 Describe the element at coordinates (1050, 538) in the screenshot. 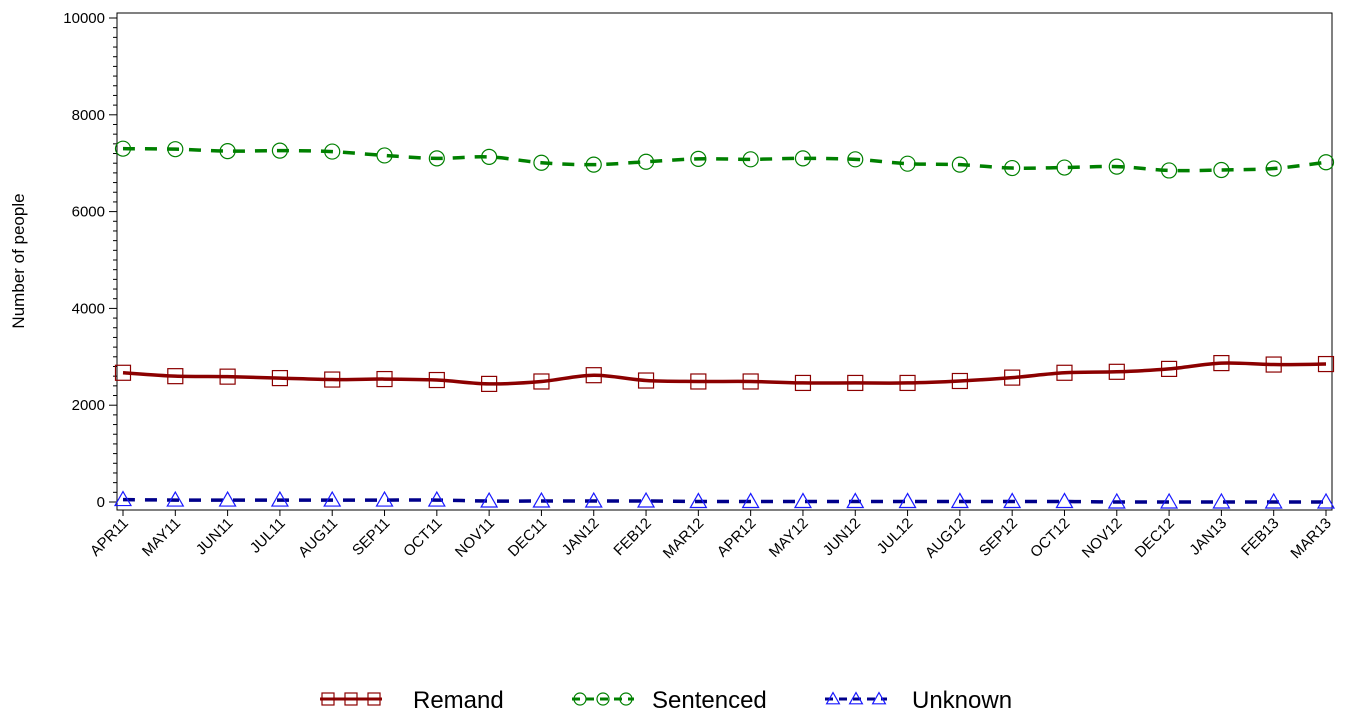

I see `x-tick-label: OCT12` at that location.